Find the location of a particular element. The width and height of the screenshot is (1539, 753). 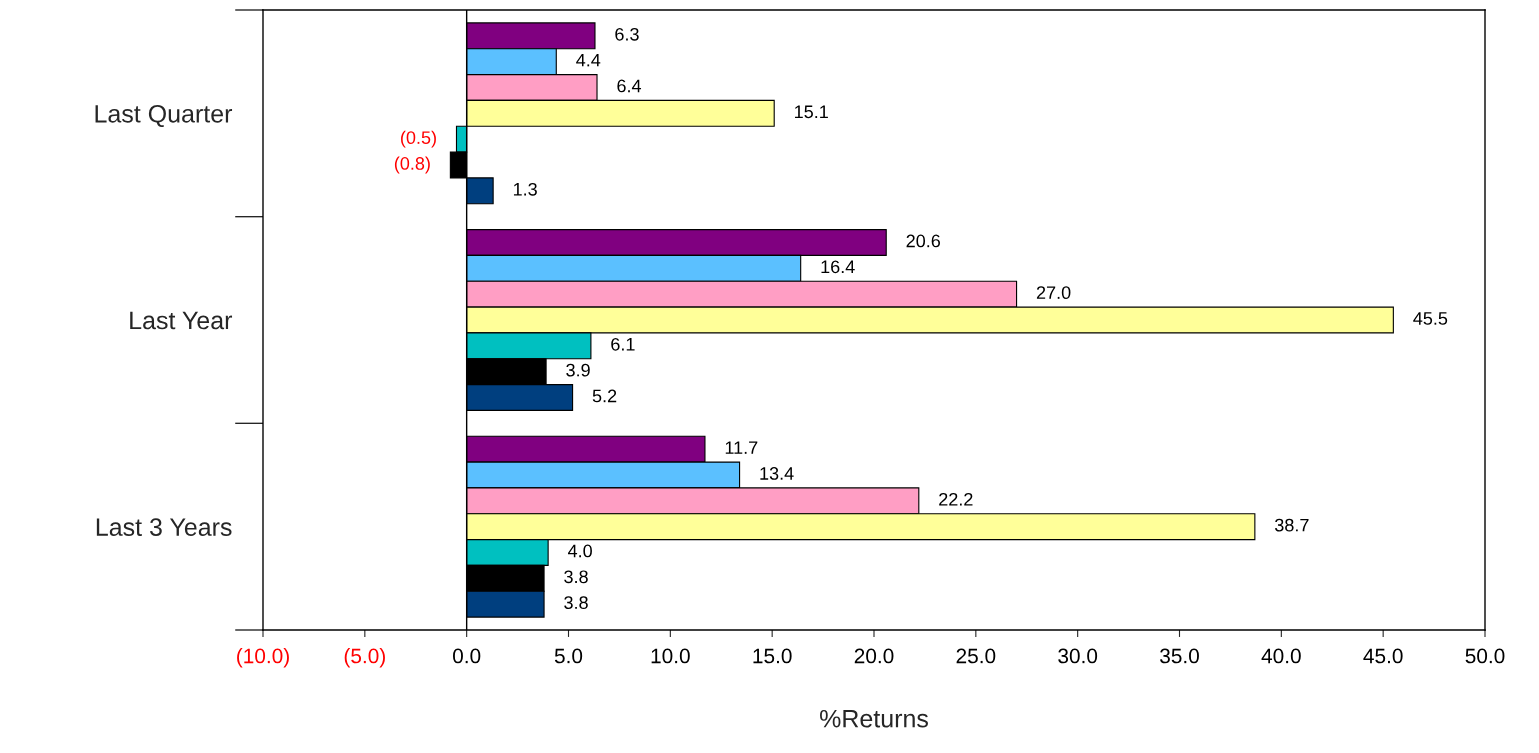

x-tick-label: 15.0 is located at coordinates (772, 656).